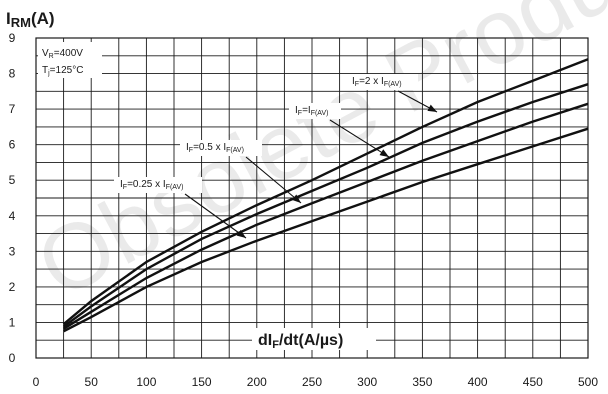 This screenshot has height=394, width=608. Describe the element at coordinates (202, 382) in the screenshot. I see `x-tick-label: 150` at that location.